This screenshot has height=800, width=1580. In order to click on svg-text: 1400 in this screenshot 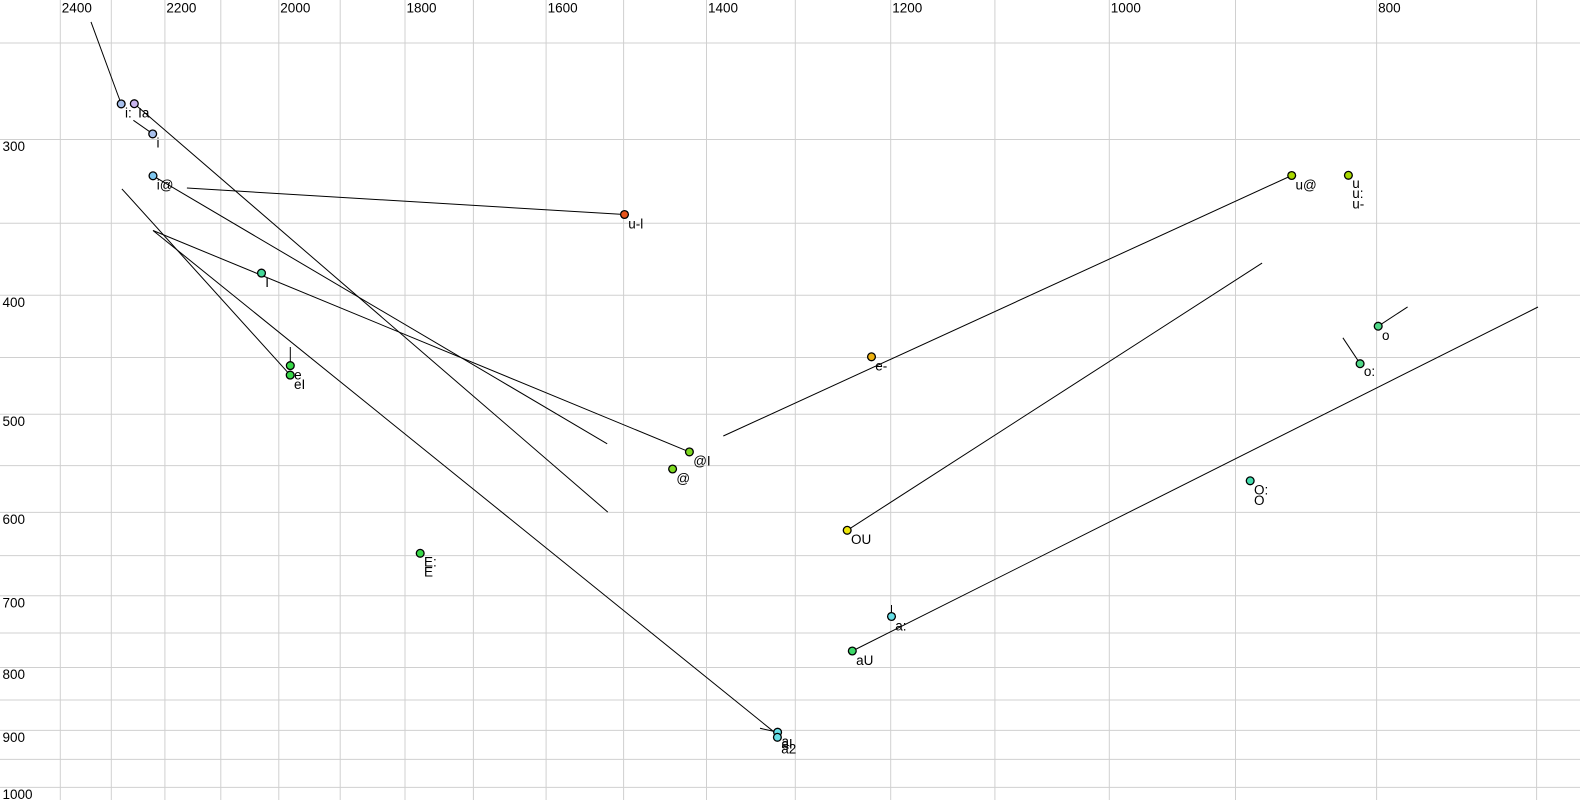, I will do `click(723, 8)`.